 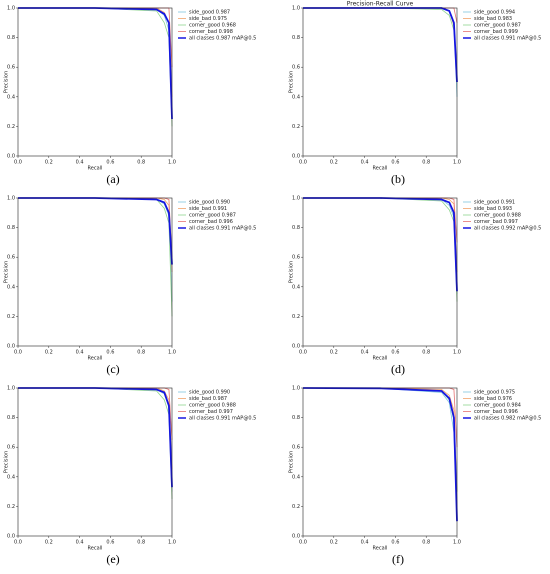 I want to click on legend-label: all classes 0.982 mAP@0.5, so click(x=507, y=419).